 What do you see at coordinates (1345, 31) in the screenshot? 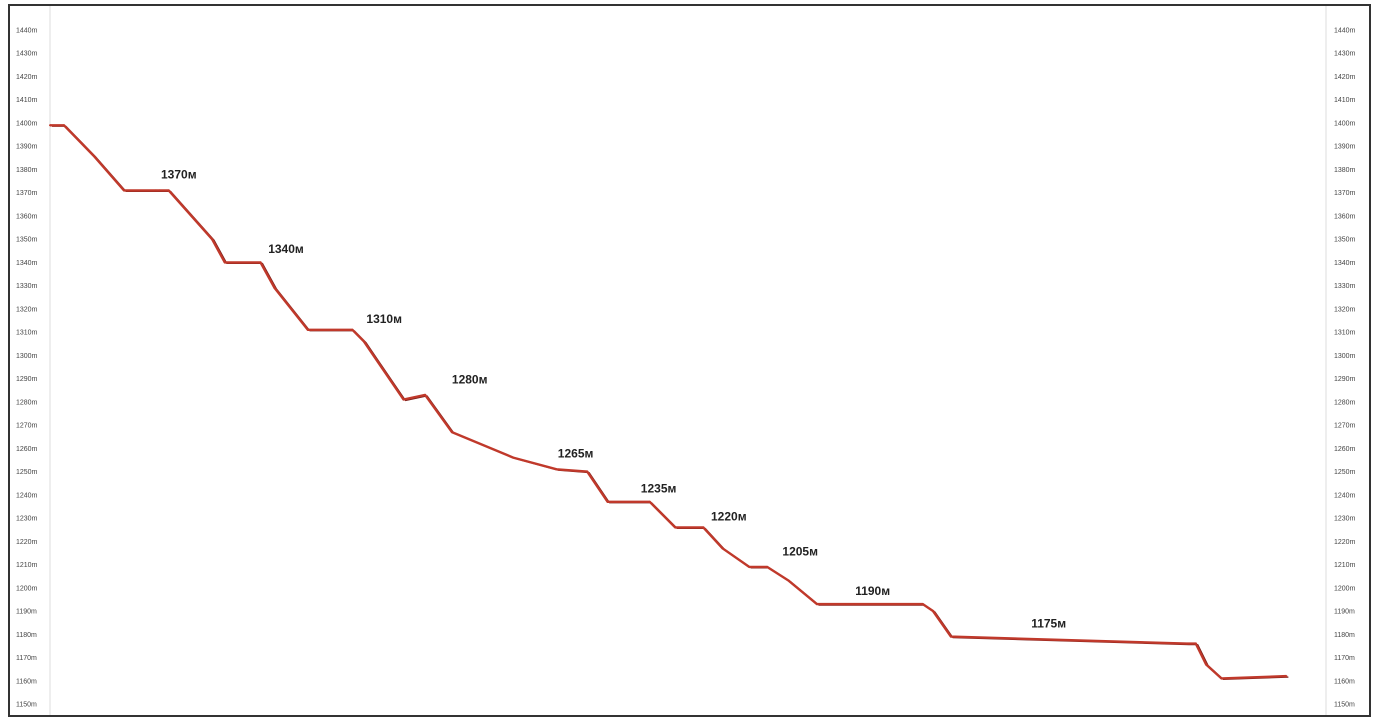
I see `y-tick-label-right: 1440m` at bounding box center [1345, 31].